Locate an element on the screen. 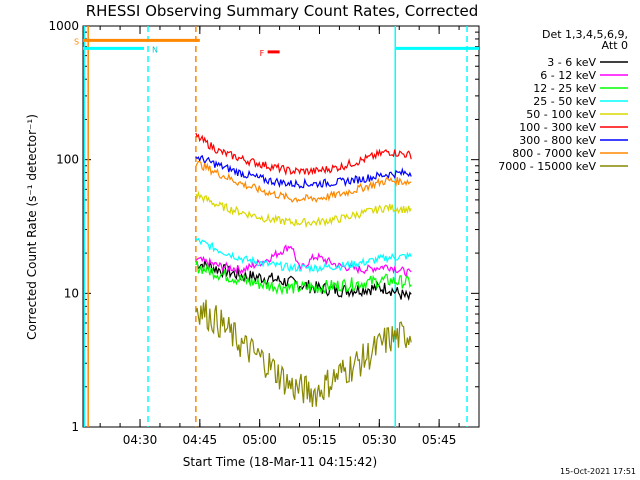 The height and width of the screenshot is (480, 640). legend-entry-label: 300 - 800 keV is located at coordinates (557, 140).